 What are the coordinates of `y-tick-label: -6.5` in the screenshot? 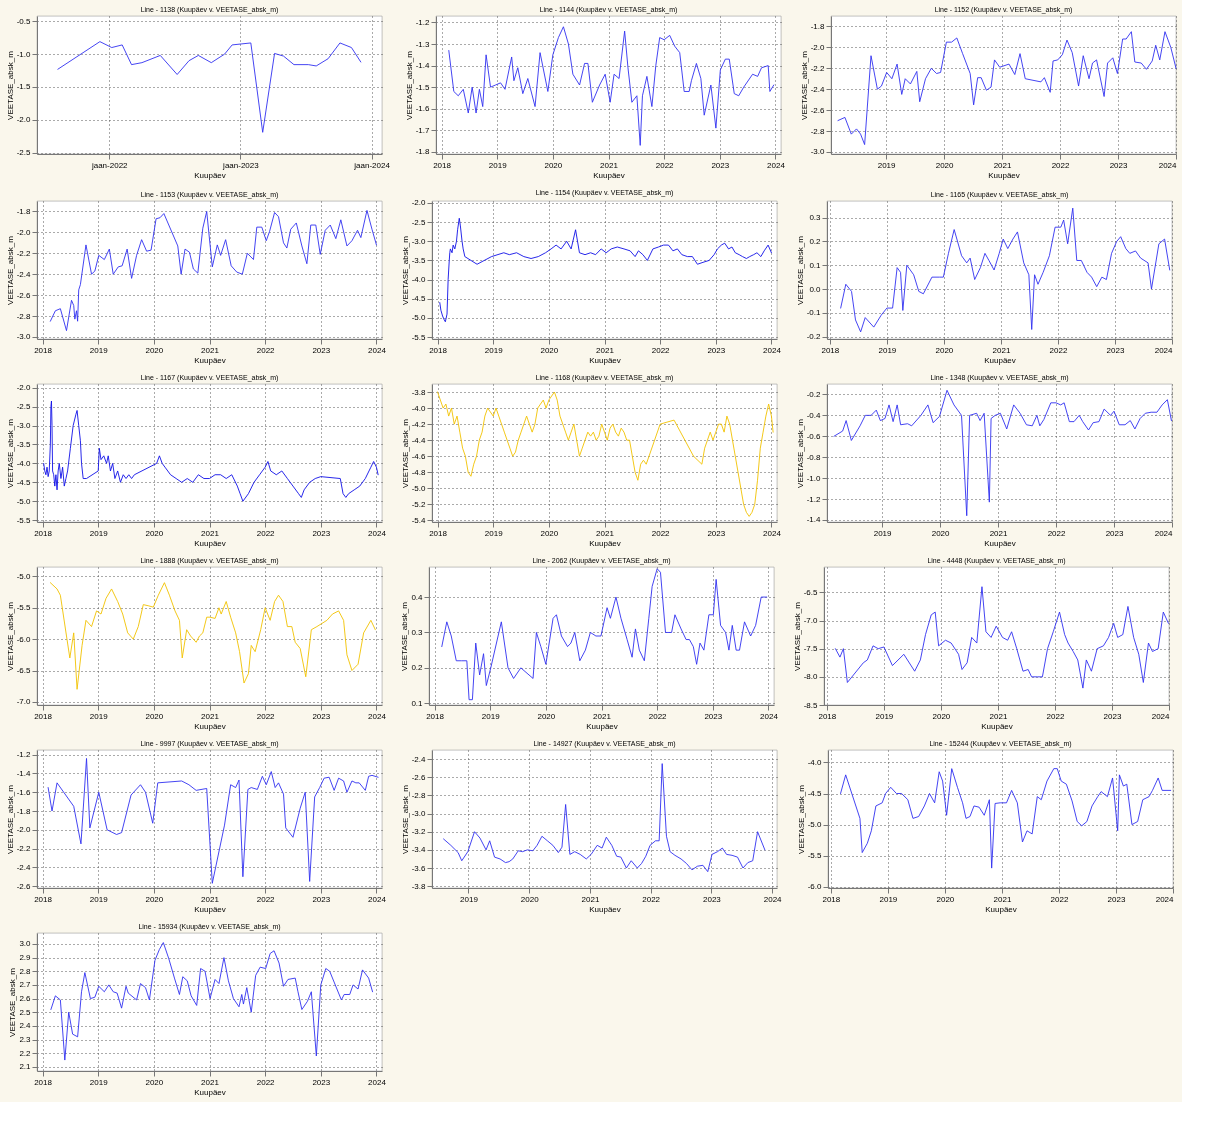 It's located at (24, 670).